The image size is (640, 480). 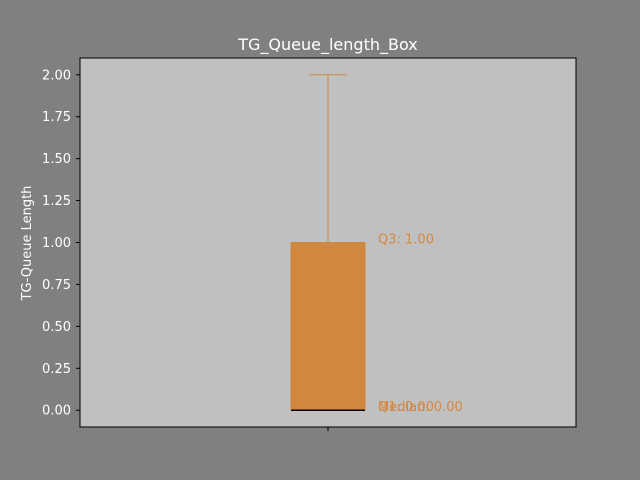 I want to click on y-axis: 0.00 0.25 0.50 0.75 1.00 1.25 1.50 1.75 2.00, so click(x=61, y=243).